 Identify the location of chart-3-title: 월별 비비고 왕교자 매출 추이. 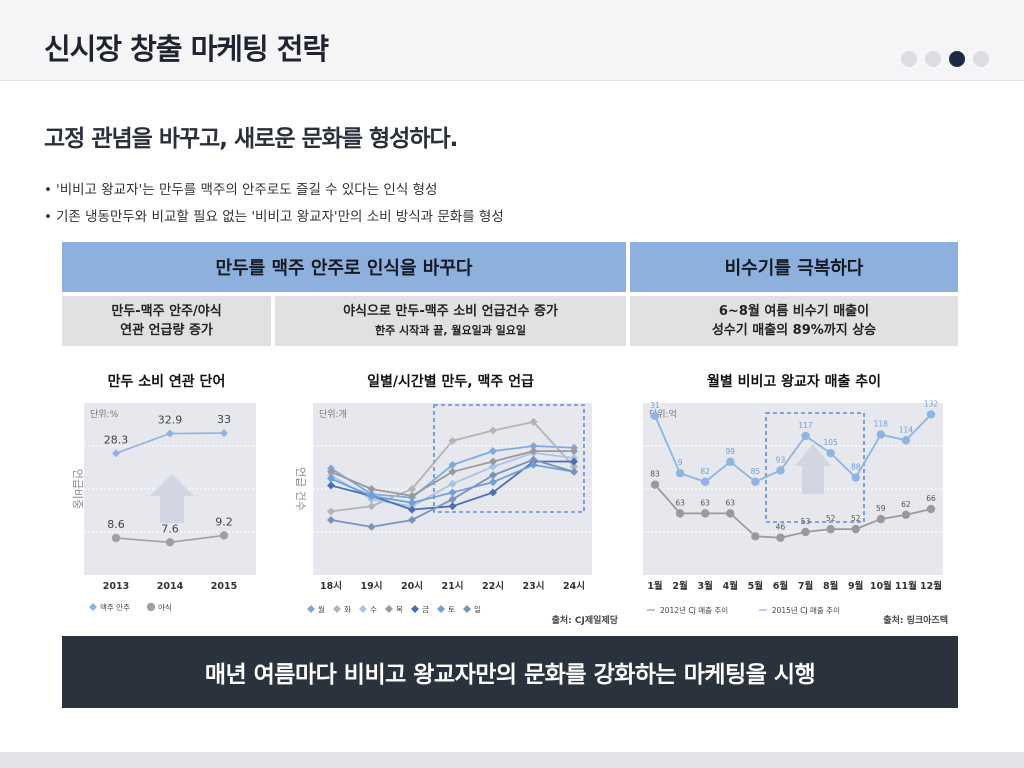
(794, 382).